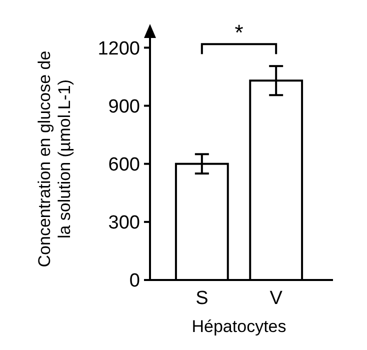 This screenshot has height=350, width=367. I want to click on y-tick-label: 1200, so click(119, 49).